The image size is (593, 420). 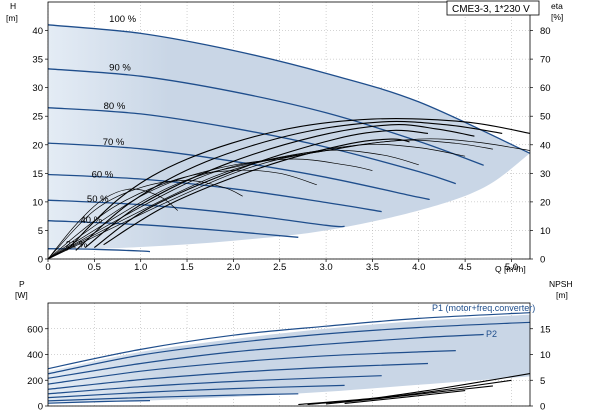 What do you see at coordinates (122, 19) in the screenshot?
I see `speed-label: 100 %` at bounding box center [122, 19].